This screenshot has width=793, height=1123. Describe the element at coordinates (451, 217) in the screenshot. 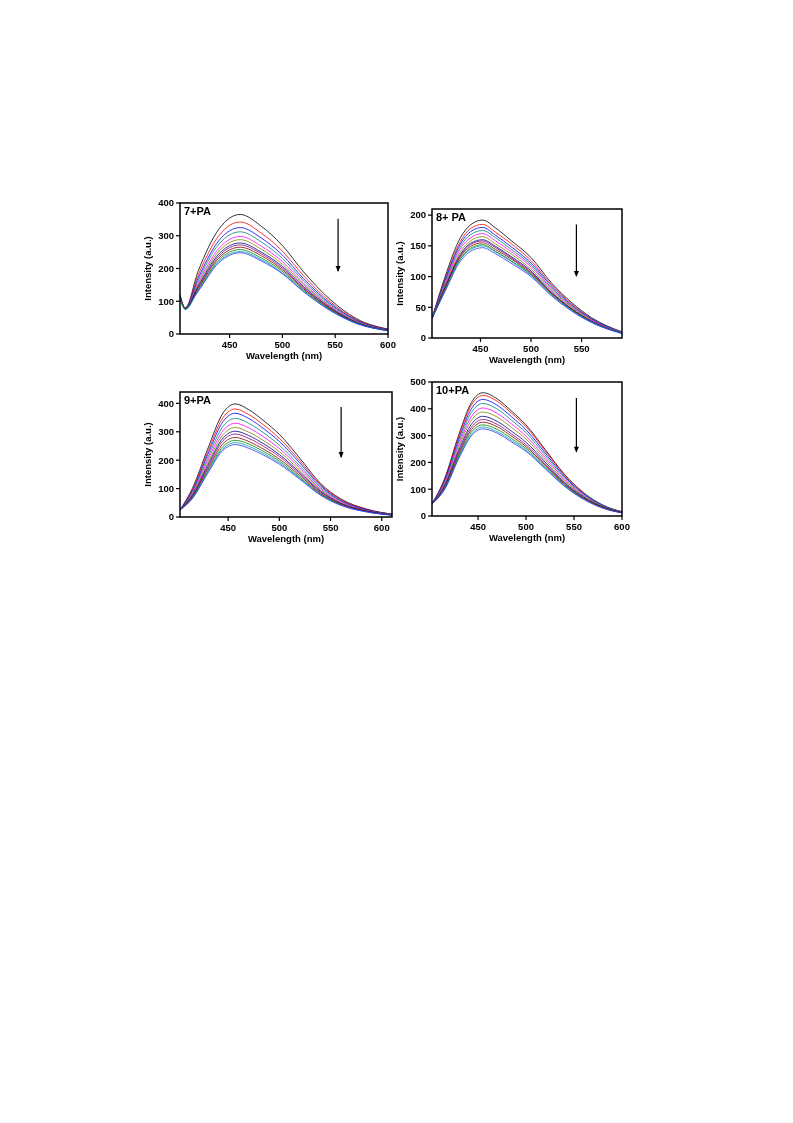

I see `chart-title: 8+ PA` at that location.